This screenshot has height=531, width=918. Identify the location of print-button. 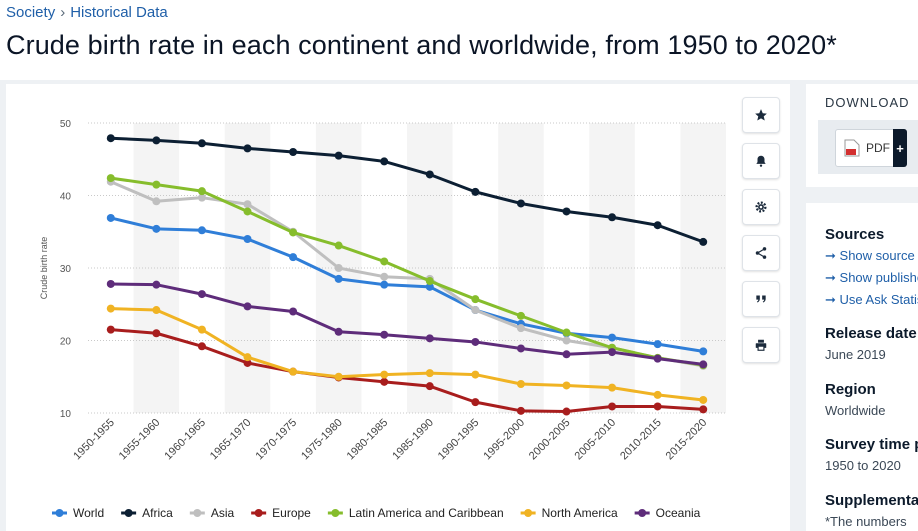
(761, 345).